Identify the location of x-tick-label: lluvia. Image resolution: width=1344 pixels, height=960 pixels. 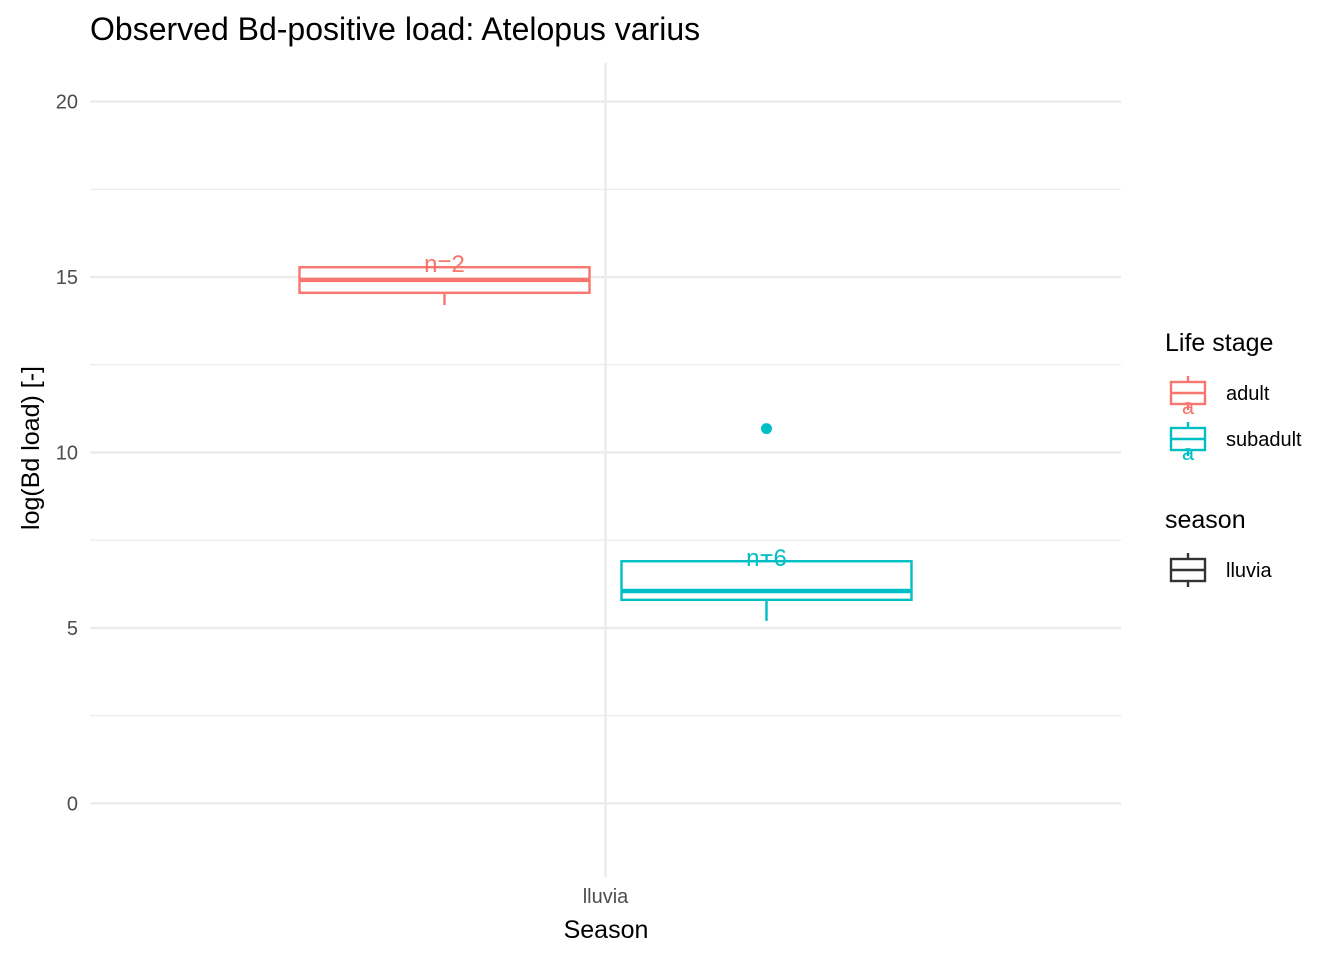
(606, 897).